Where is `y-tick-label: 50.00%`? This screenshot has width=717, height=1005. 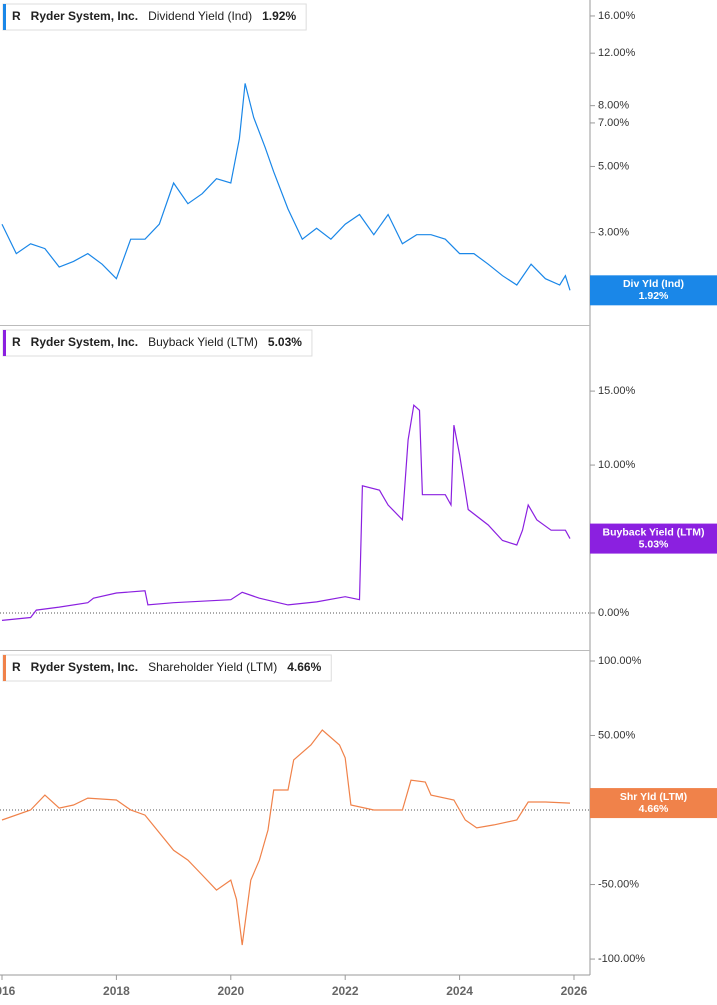 y-tick-label: 50.00% is located at coordinates (617, 735).